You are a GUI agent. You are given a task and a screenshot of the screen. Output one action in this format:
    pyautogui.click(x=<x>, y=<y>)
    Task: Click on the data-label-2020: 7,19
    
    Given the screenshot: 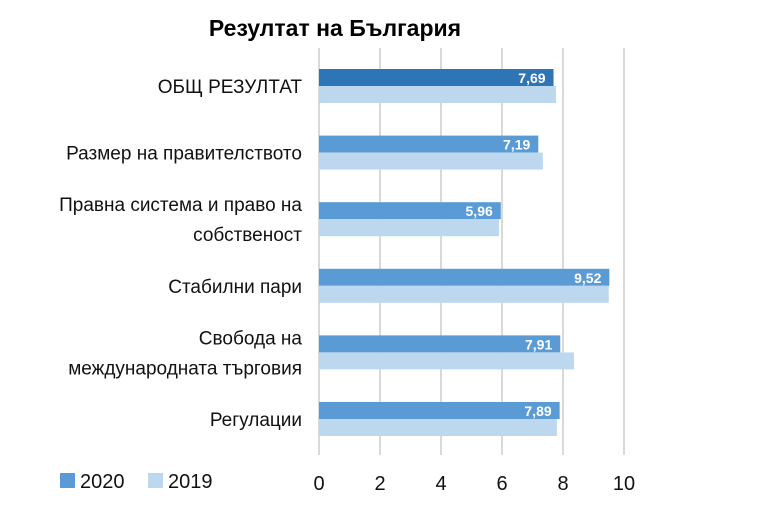 What is the action you would take?
    pyautogui.click(x=516, y=145)
    